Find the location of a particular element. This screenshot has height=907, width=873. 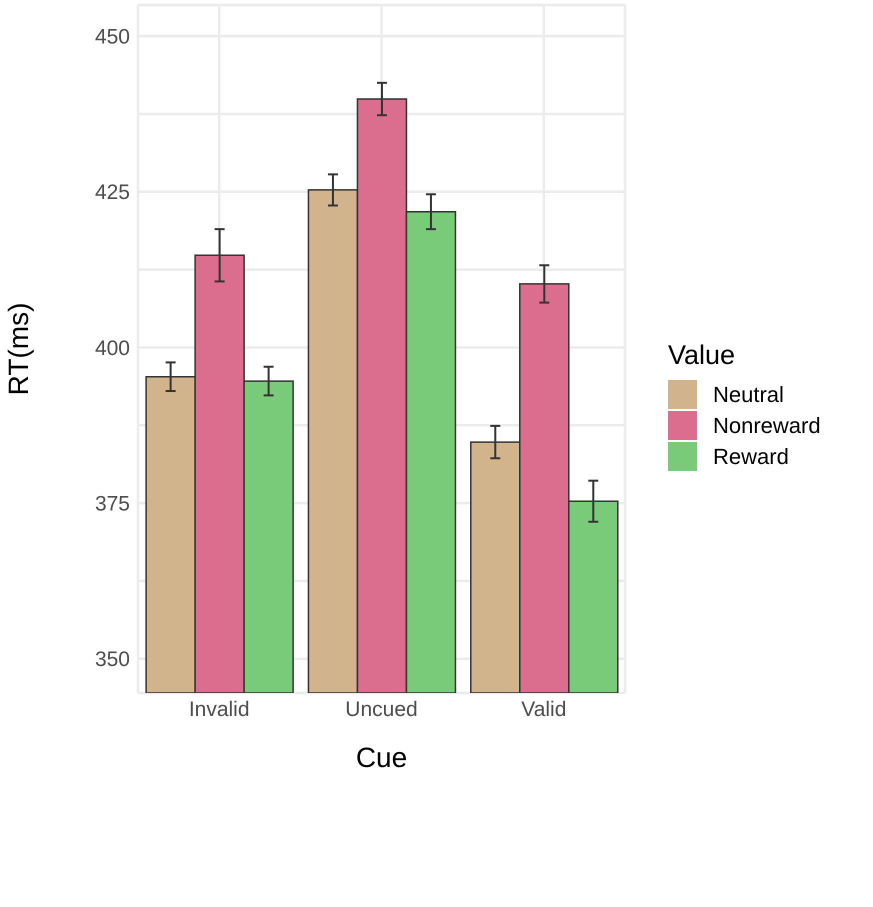

legend-title: Value is located at coordinates (702, 355).